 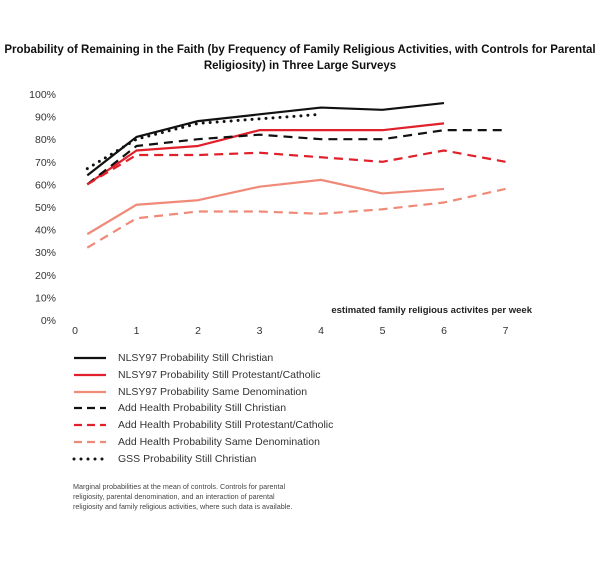 I want to click on legend-item: NLSY97 Probability Same Denomination, so click(x=202, y=392).